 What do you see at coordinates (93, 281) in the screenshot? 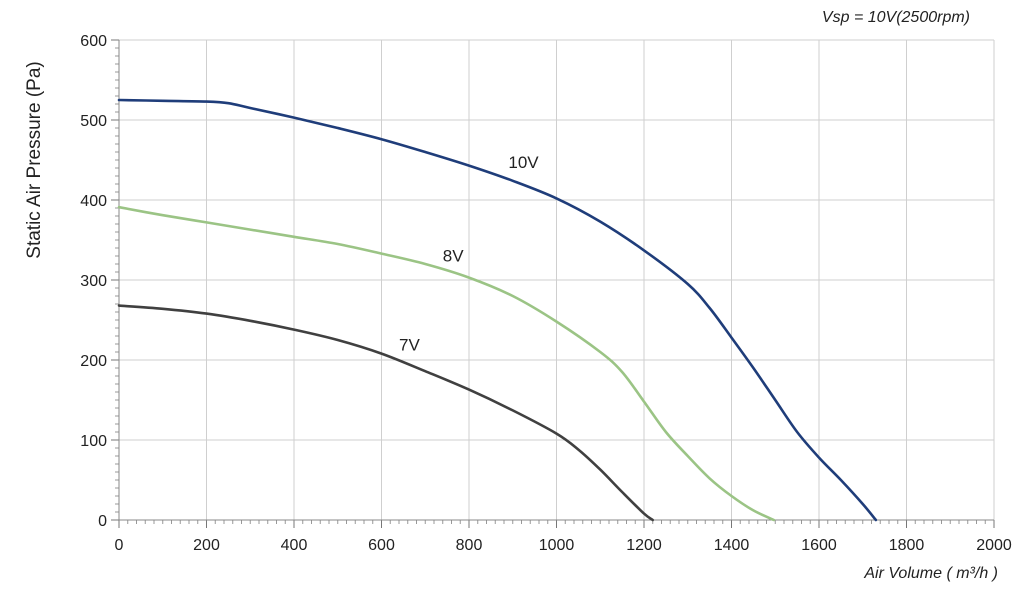
I see `y-tick-label: 300` at bounding box center [93, 281].